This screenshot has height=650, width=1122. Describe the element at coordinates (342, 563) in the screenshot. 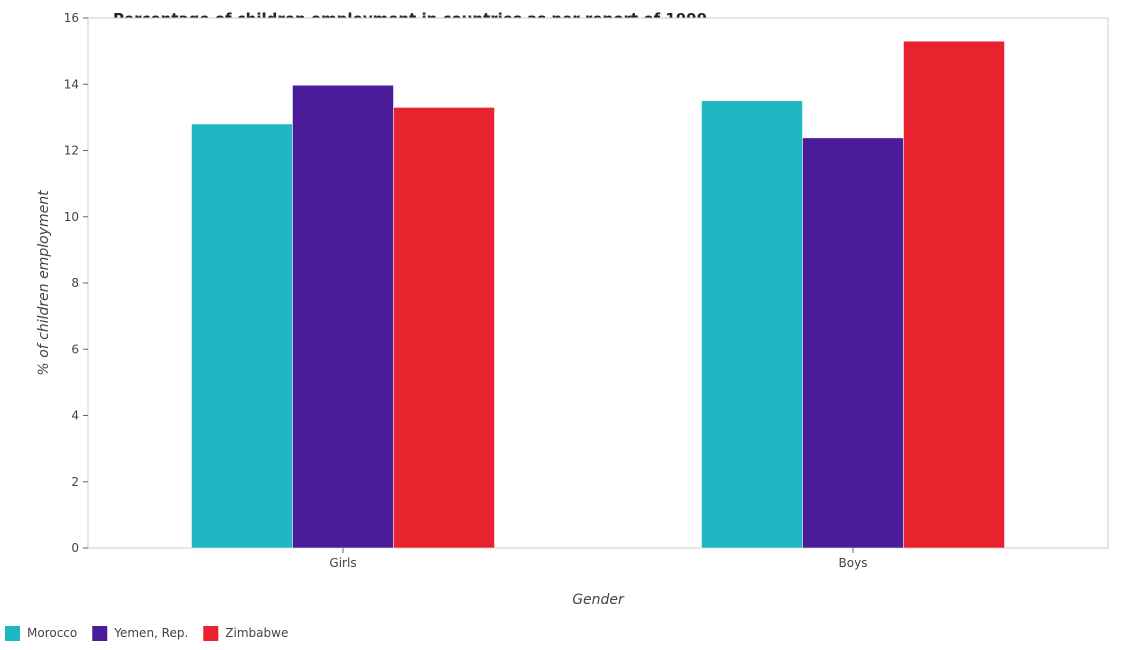

I see `x-tick-label: Girls` at that location.